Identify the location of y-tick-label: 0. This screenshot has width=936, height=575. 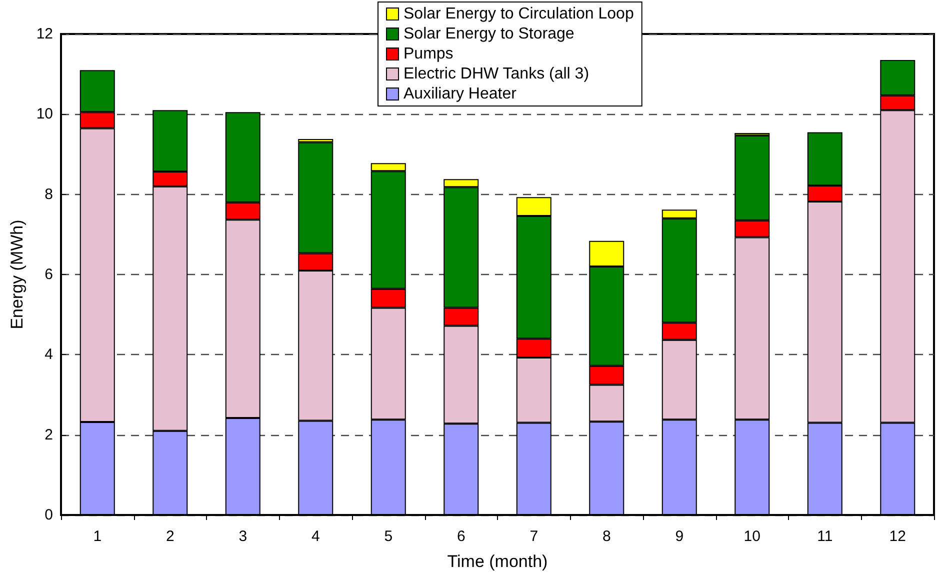
(48, 515).